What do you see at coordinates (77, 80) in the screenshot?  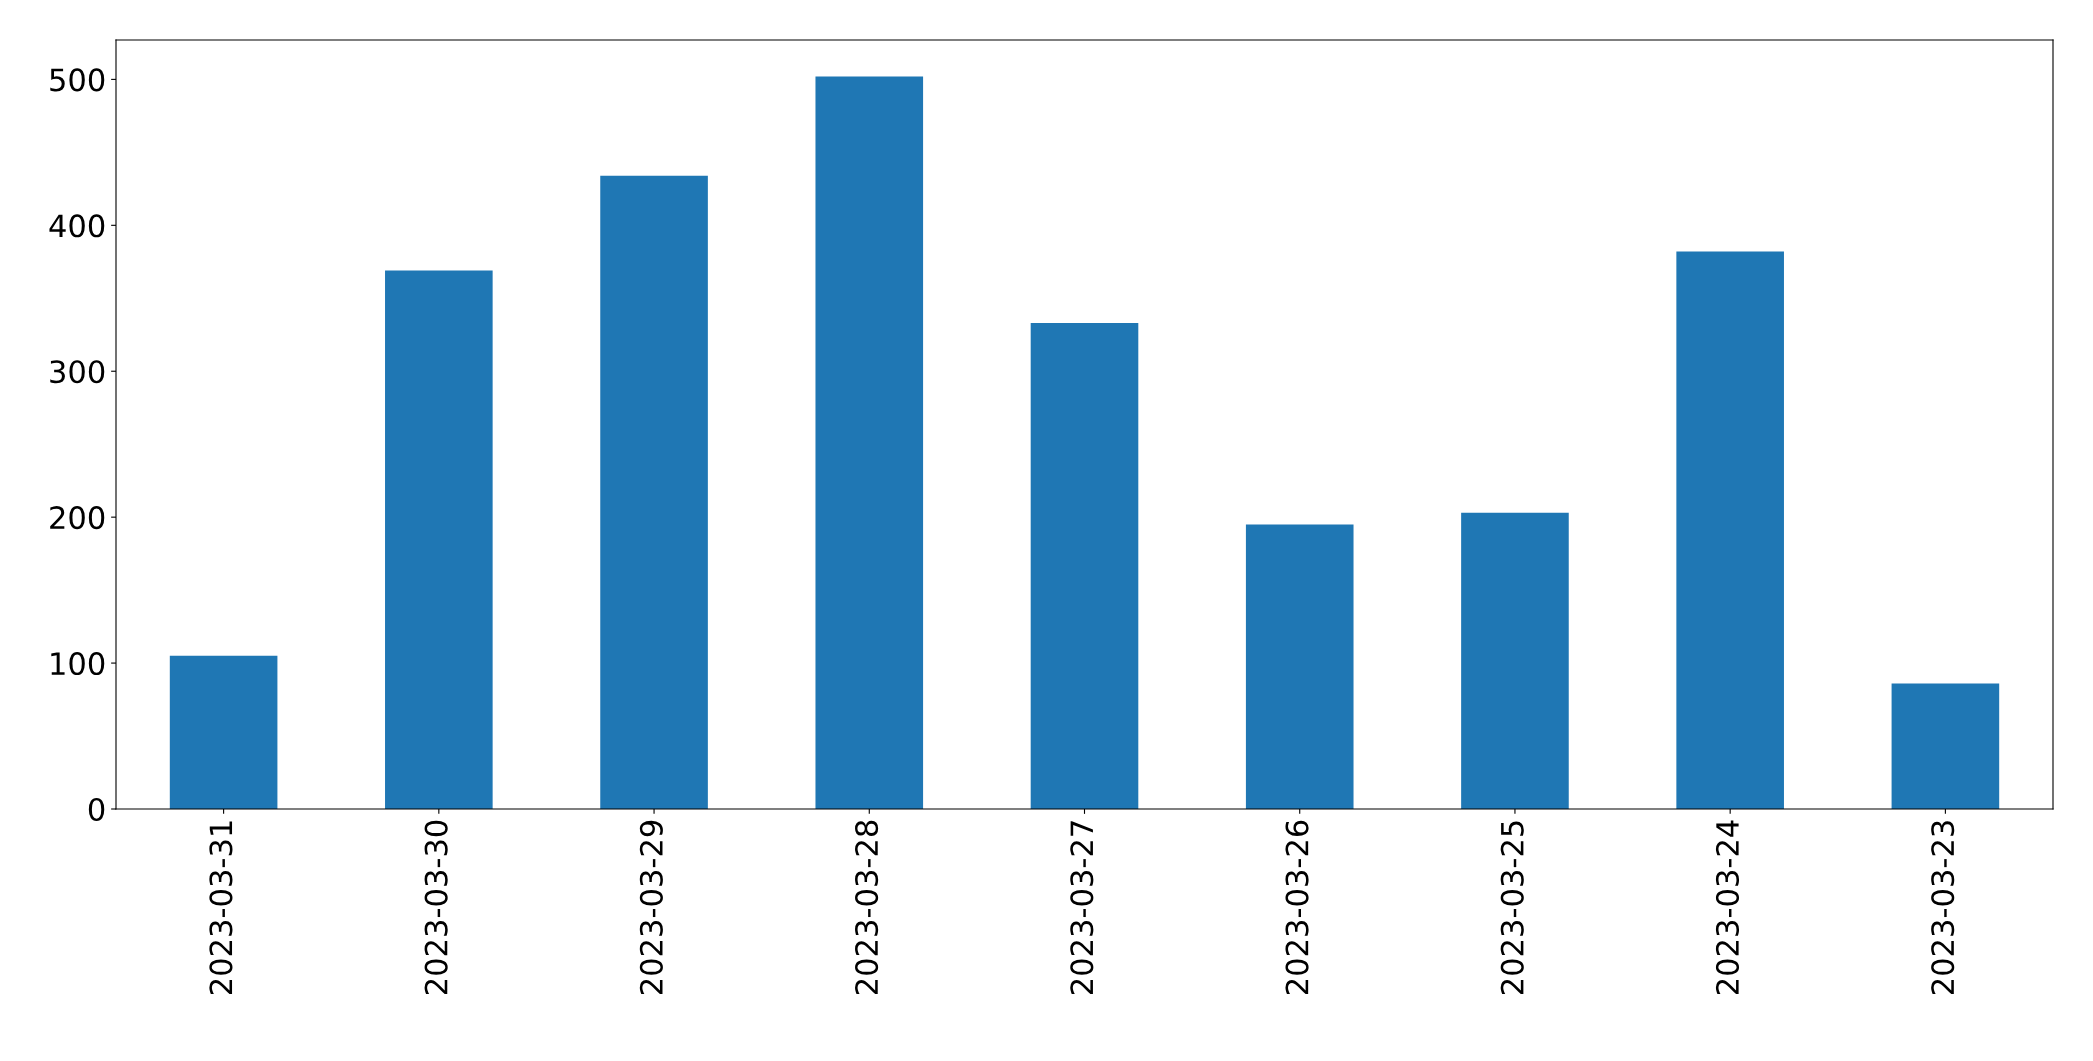 I see `y-tick-label: 500` at bounding box center [77, 80].